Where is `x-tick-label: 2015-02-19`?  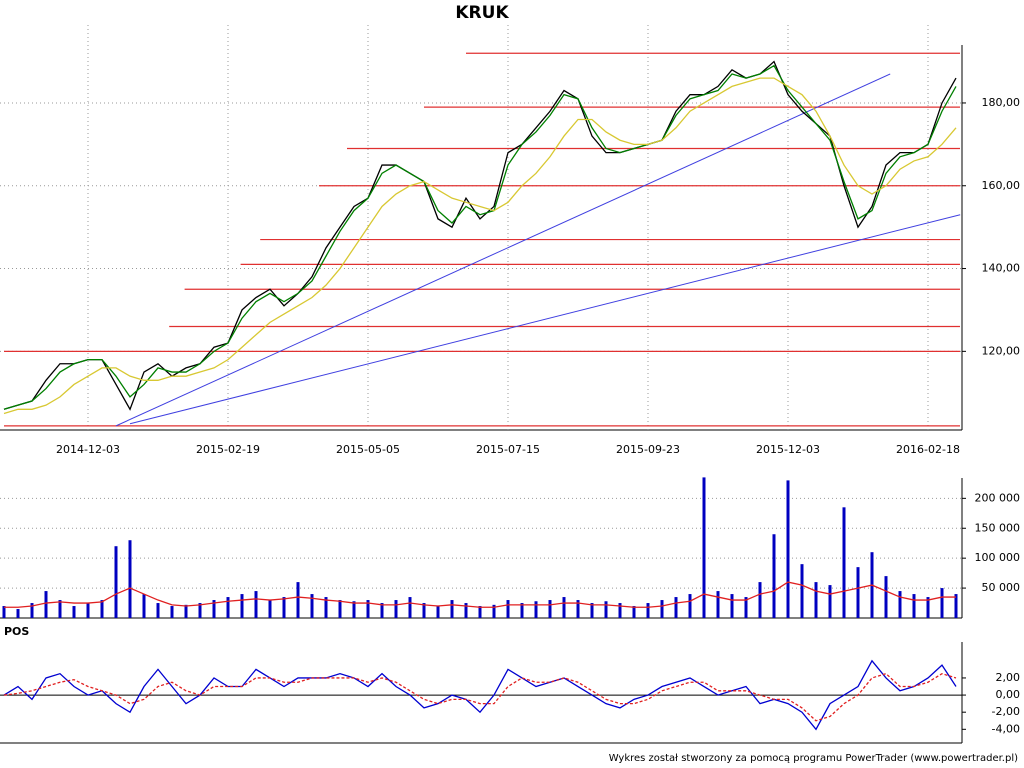 x-tick-label: 2015-02-19 is located at coordinates (228, 449).